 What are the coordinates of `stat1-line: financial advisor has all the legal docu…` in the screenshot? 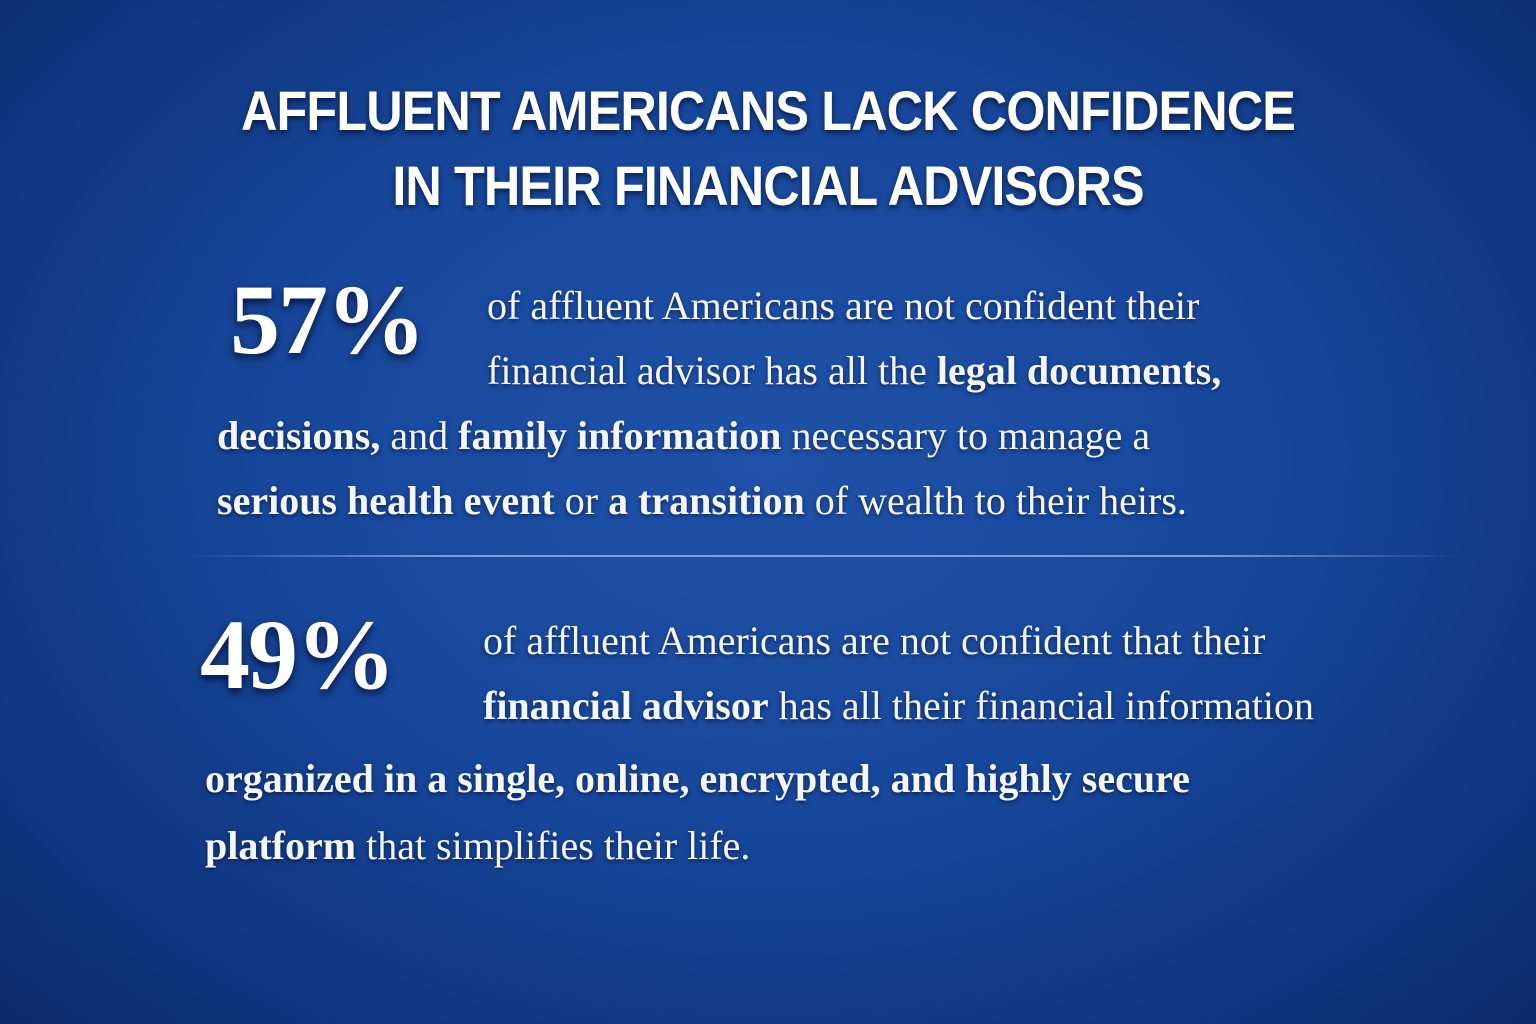 It's located at (854, 370).